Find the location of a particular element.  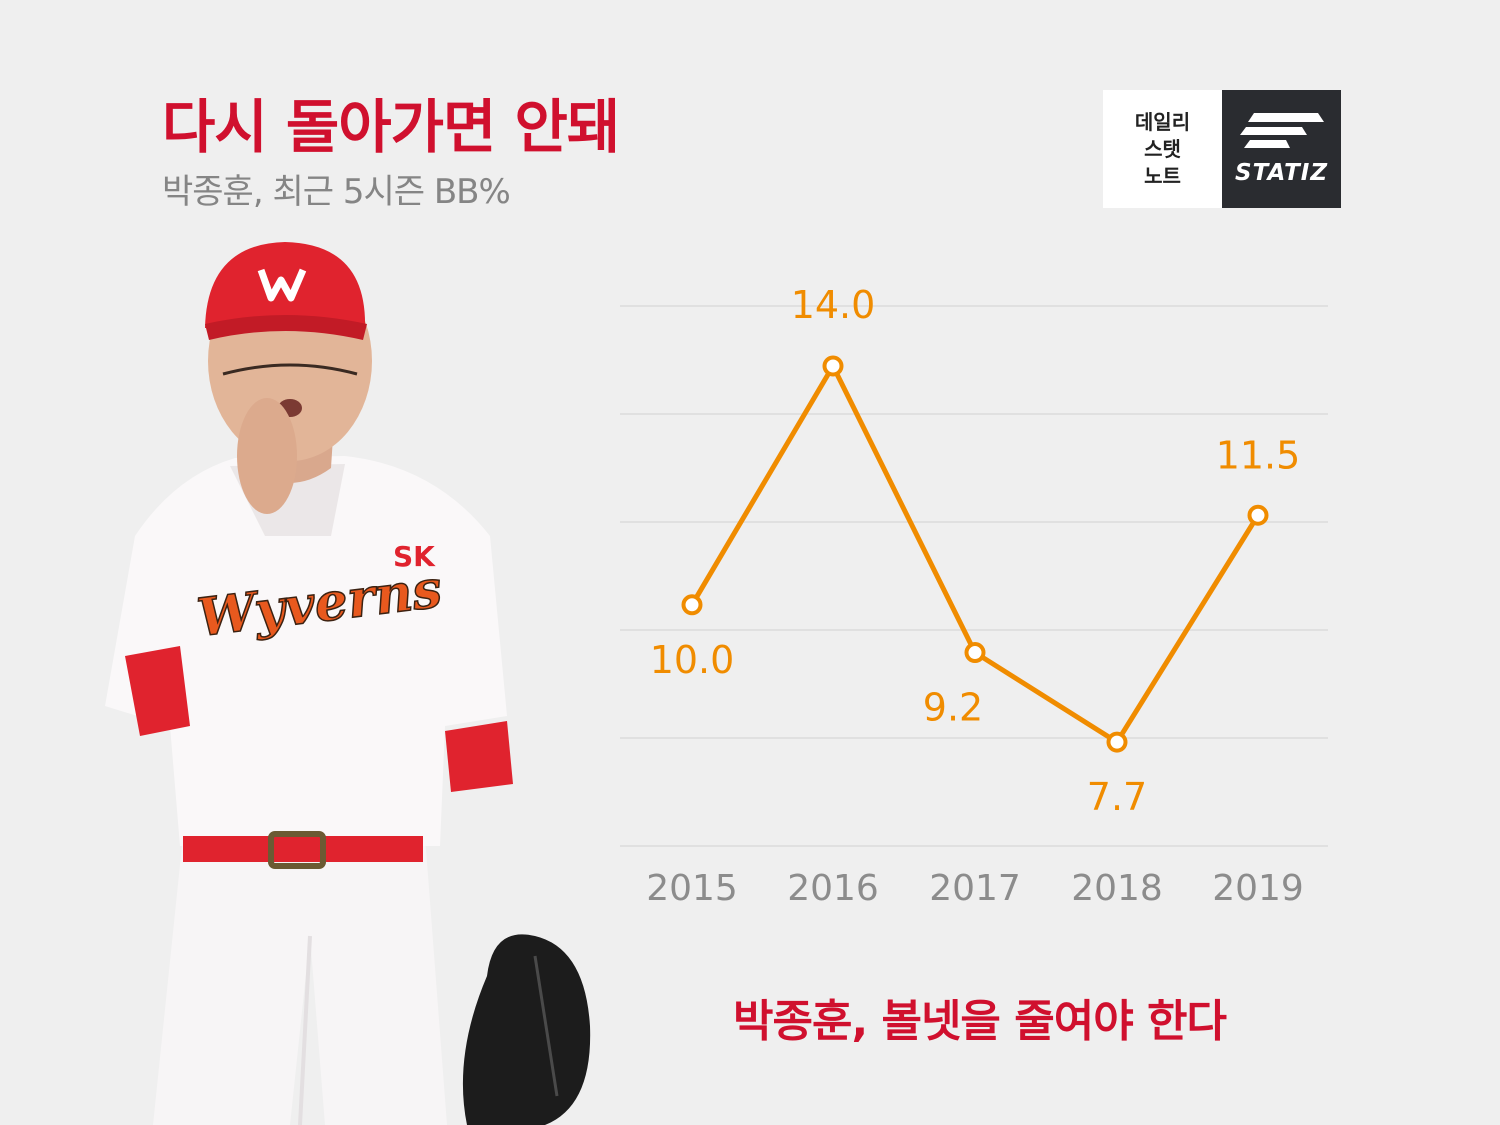

data-label: 10.0 is located at coordinates (692, 660).